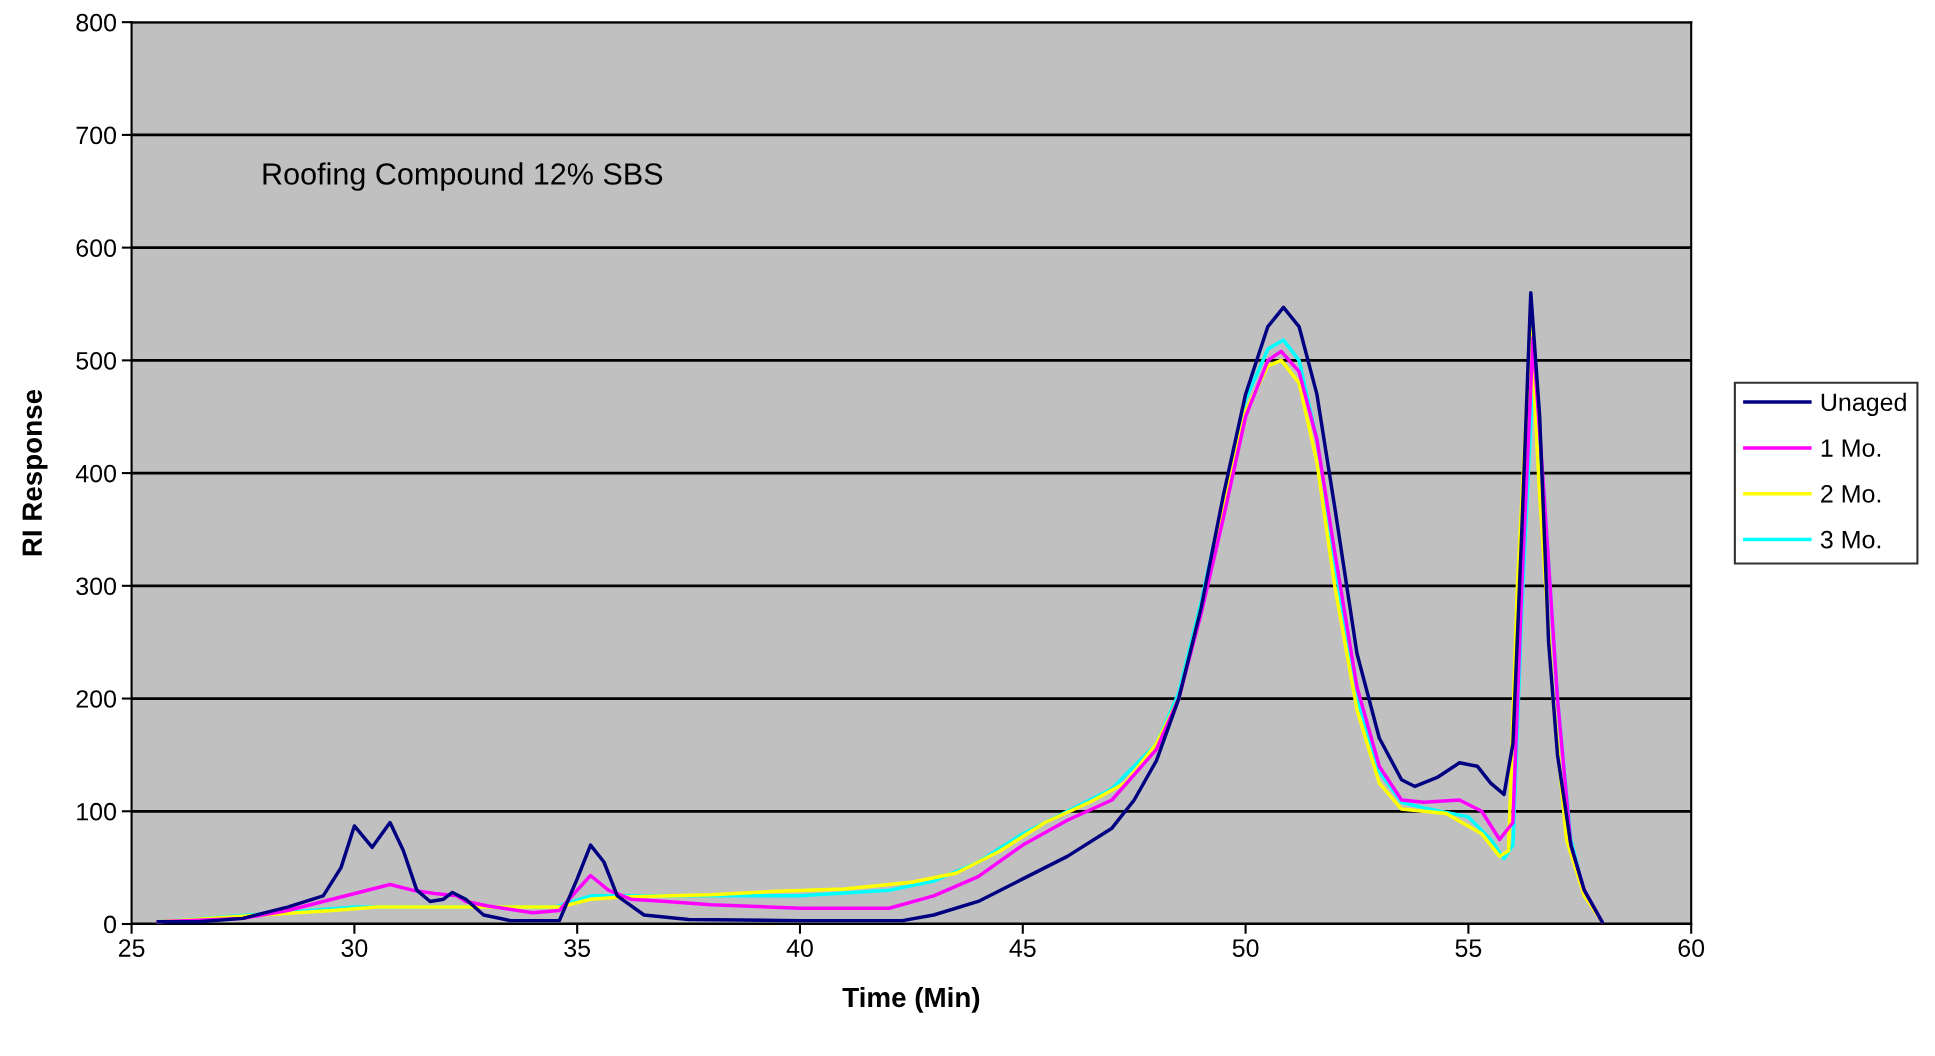  What do you see at coordinates (96, 22) in the screenshot?
I see `y-tick-label: 800` at bounding box center [96, 22].